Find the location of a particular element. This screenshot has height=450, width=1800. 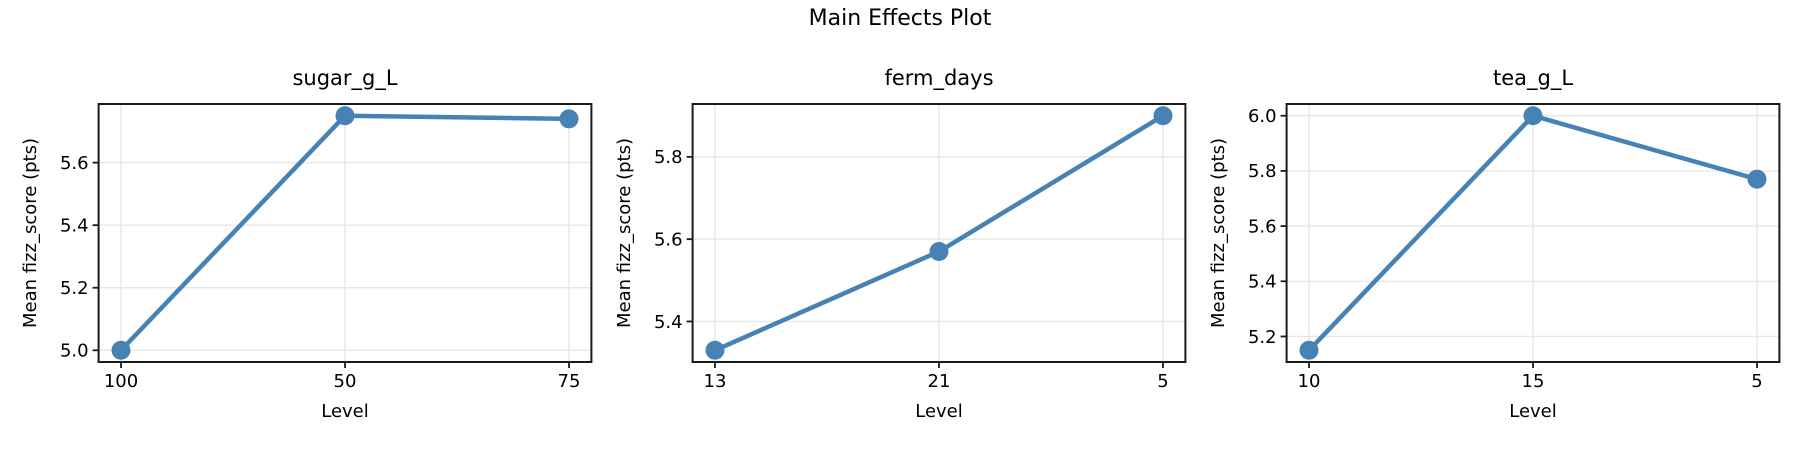

subplot-title: ferm_days is located at coordinates (939, 78).